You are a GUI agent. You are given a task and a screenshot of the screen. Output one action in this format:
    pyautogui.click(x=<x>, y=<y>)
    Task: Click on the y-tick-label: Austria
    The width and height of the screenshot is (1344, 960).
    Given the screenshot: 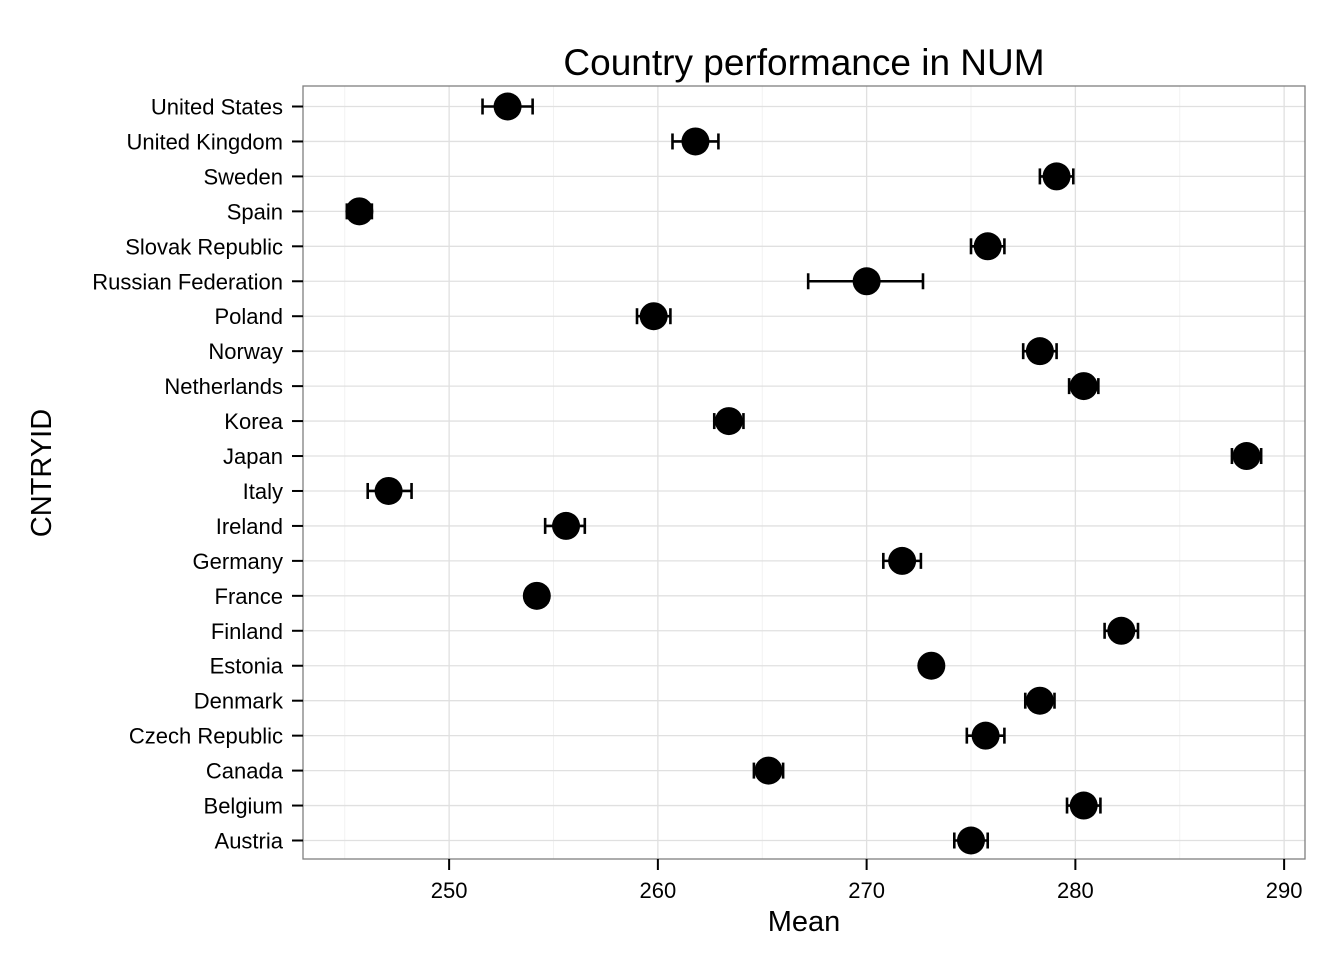 What is the action you would take?
    pyautogui.click(x=249, y=841)
    